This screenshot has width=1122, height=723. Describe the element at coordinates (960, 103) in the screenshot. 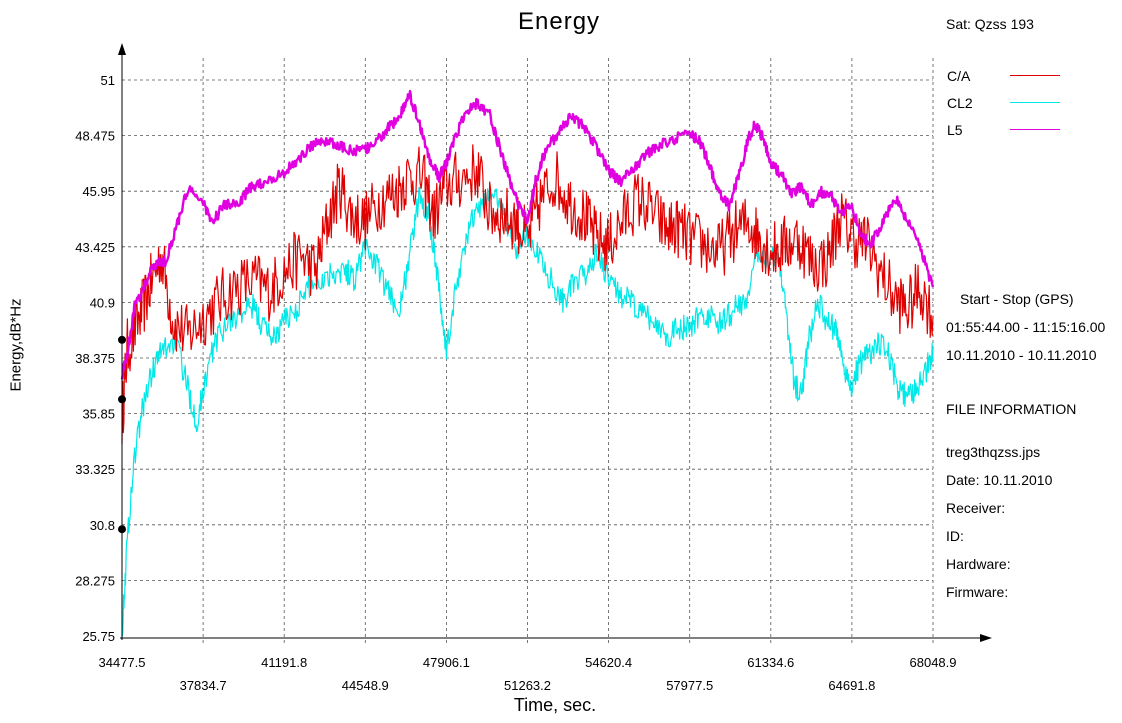

I see `legend-label-cl2: CL2` at that location.